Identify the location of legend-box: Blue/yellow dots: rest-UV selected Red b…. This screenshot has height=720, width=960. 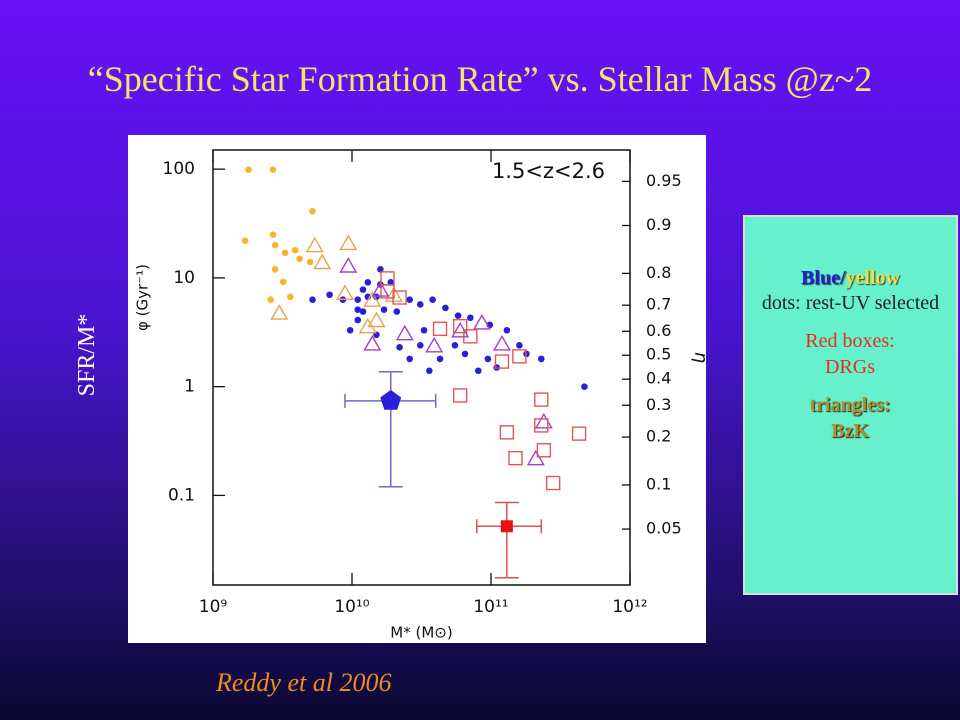
(850, 405).